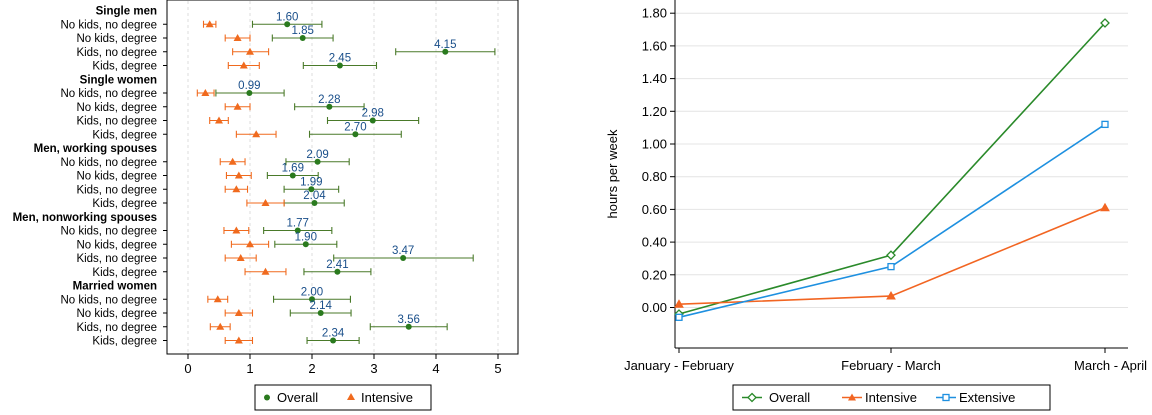  What do you see at coordinates (654, 274) in the screenshot?
I see `y-tick-label: 0.20` at bounding box center [654, 274].